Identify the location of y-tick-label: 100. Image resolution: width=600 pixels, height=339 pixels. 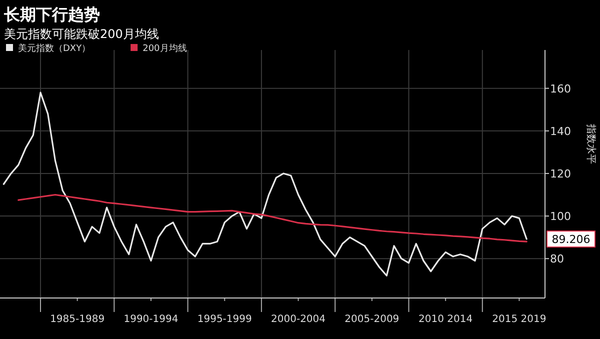
(560, 217).